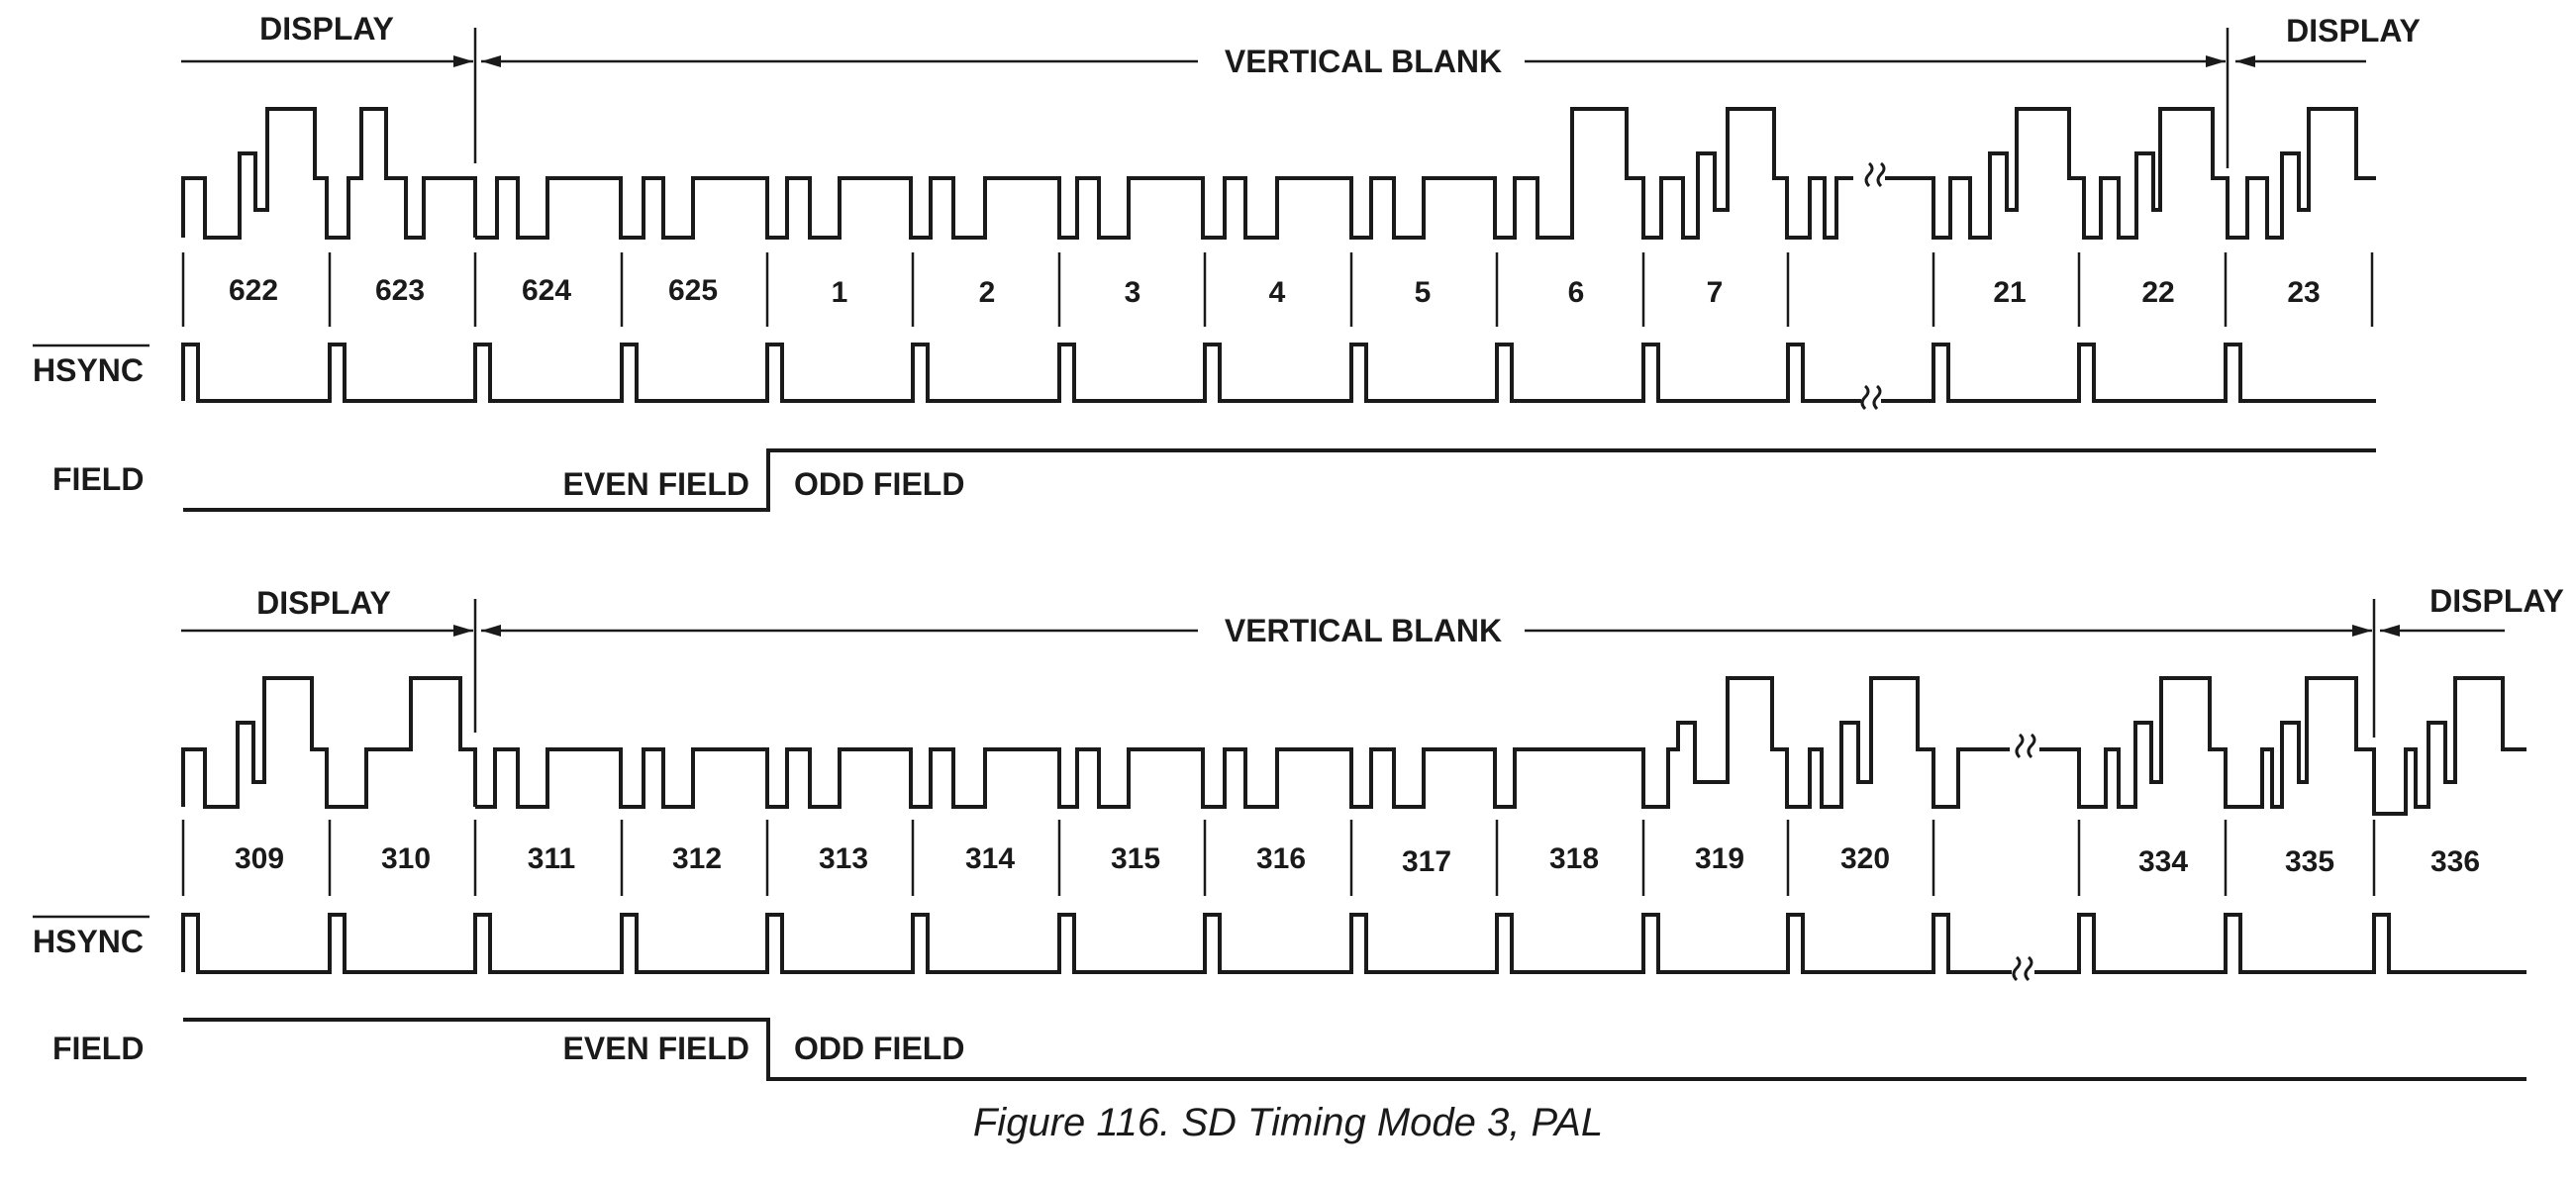 The height and width of the screenshot is (1183, 2576). I want to click on line-number: 6, so click(1576, 292).